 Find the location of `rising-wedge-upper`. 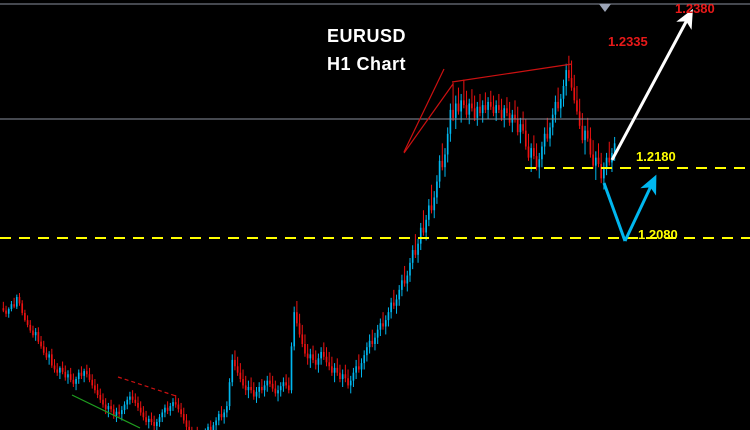

rising-wedge-upper is located at coordinates (424, 110).